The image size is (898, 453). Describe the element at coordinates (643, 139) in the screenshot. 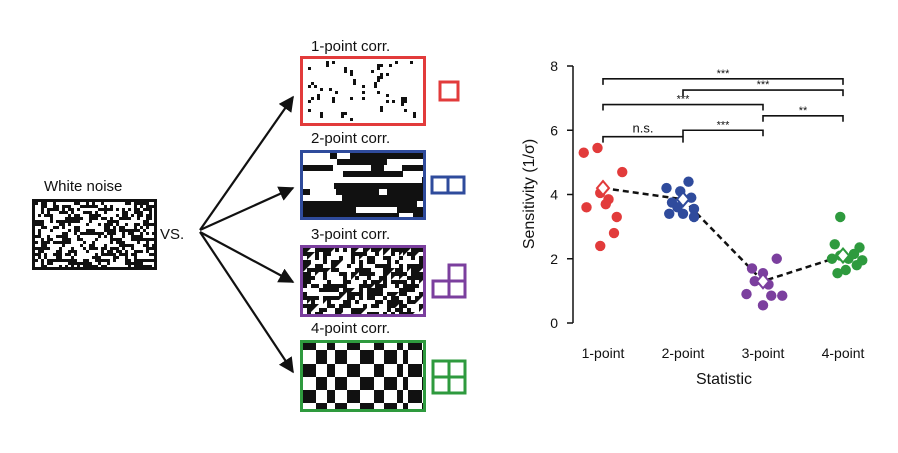

I see `significance-bracket` at that location.